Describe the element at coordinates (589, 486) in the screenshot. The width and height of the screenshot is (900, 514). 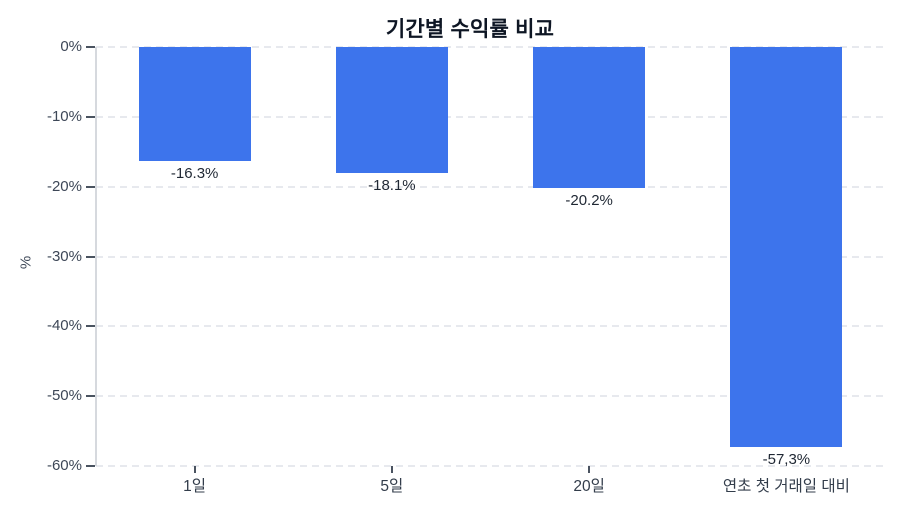
I see `x-axis-tick-label: 20일` at that location.